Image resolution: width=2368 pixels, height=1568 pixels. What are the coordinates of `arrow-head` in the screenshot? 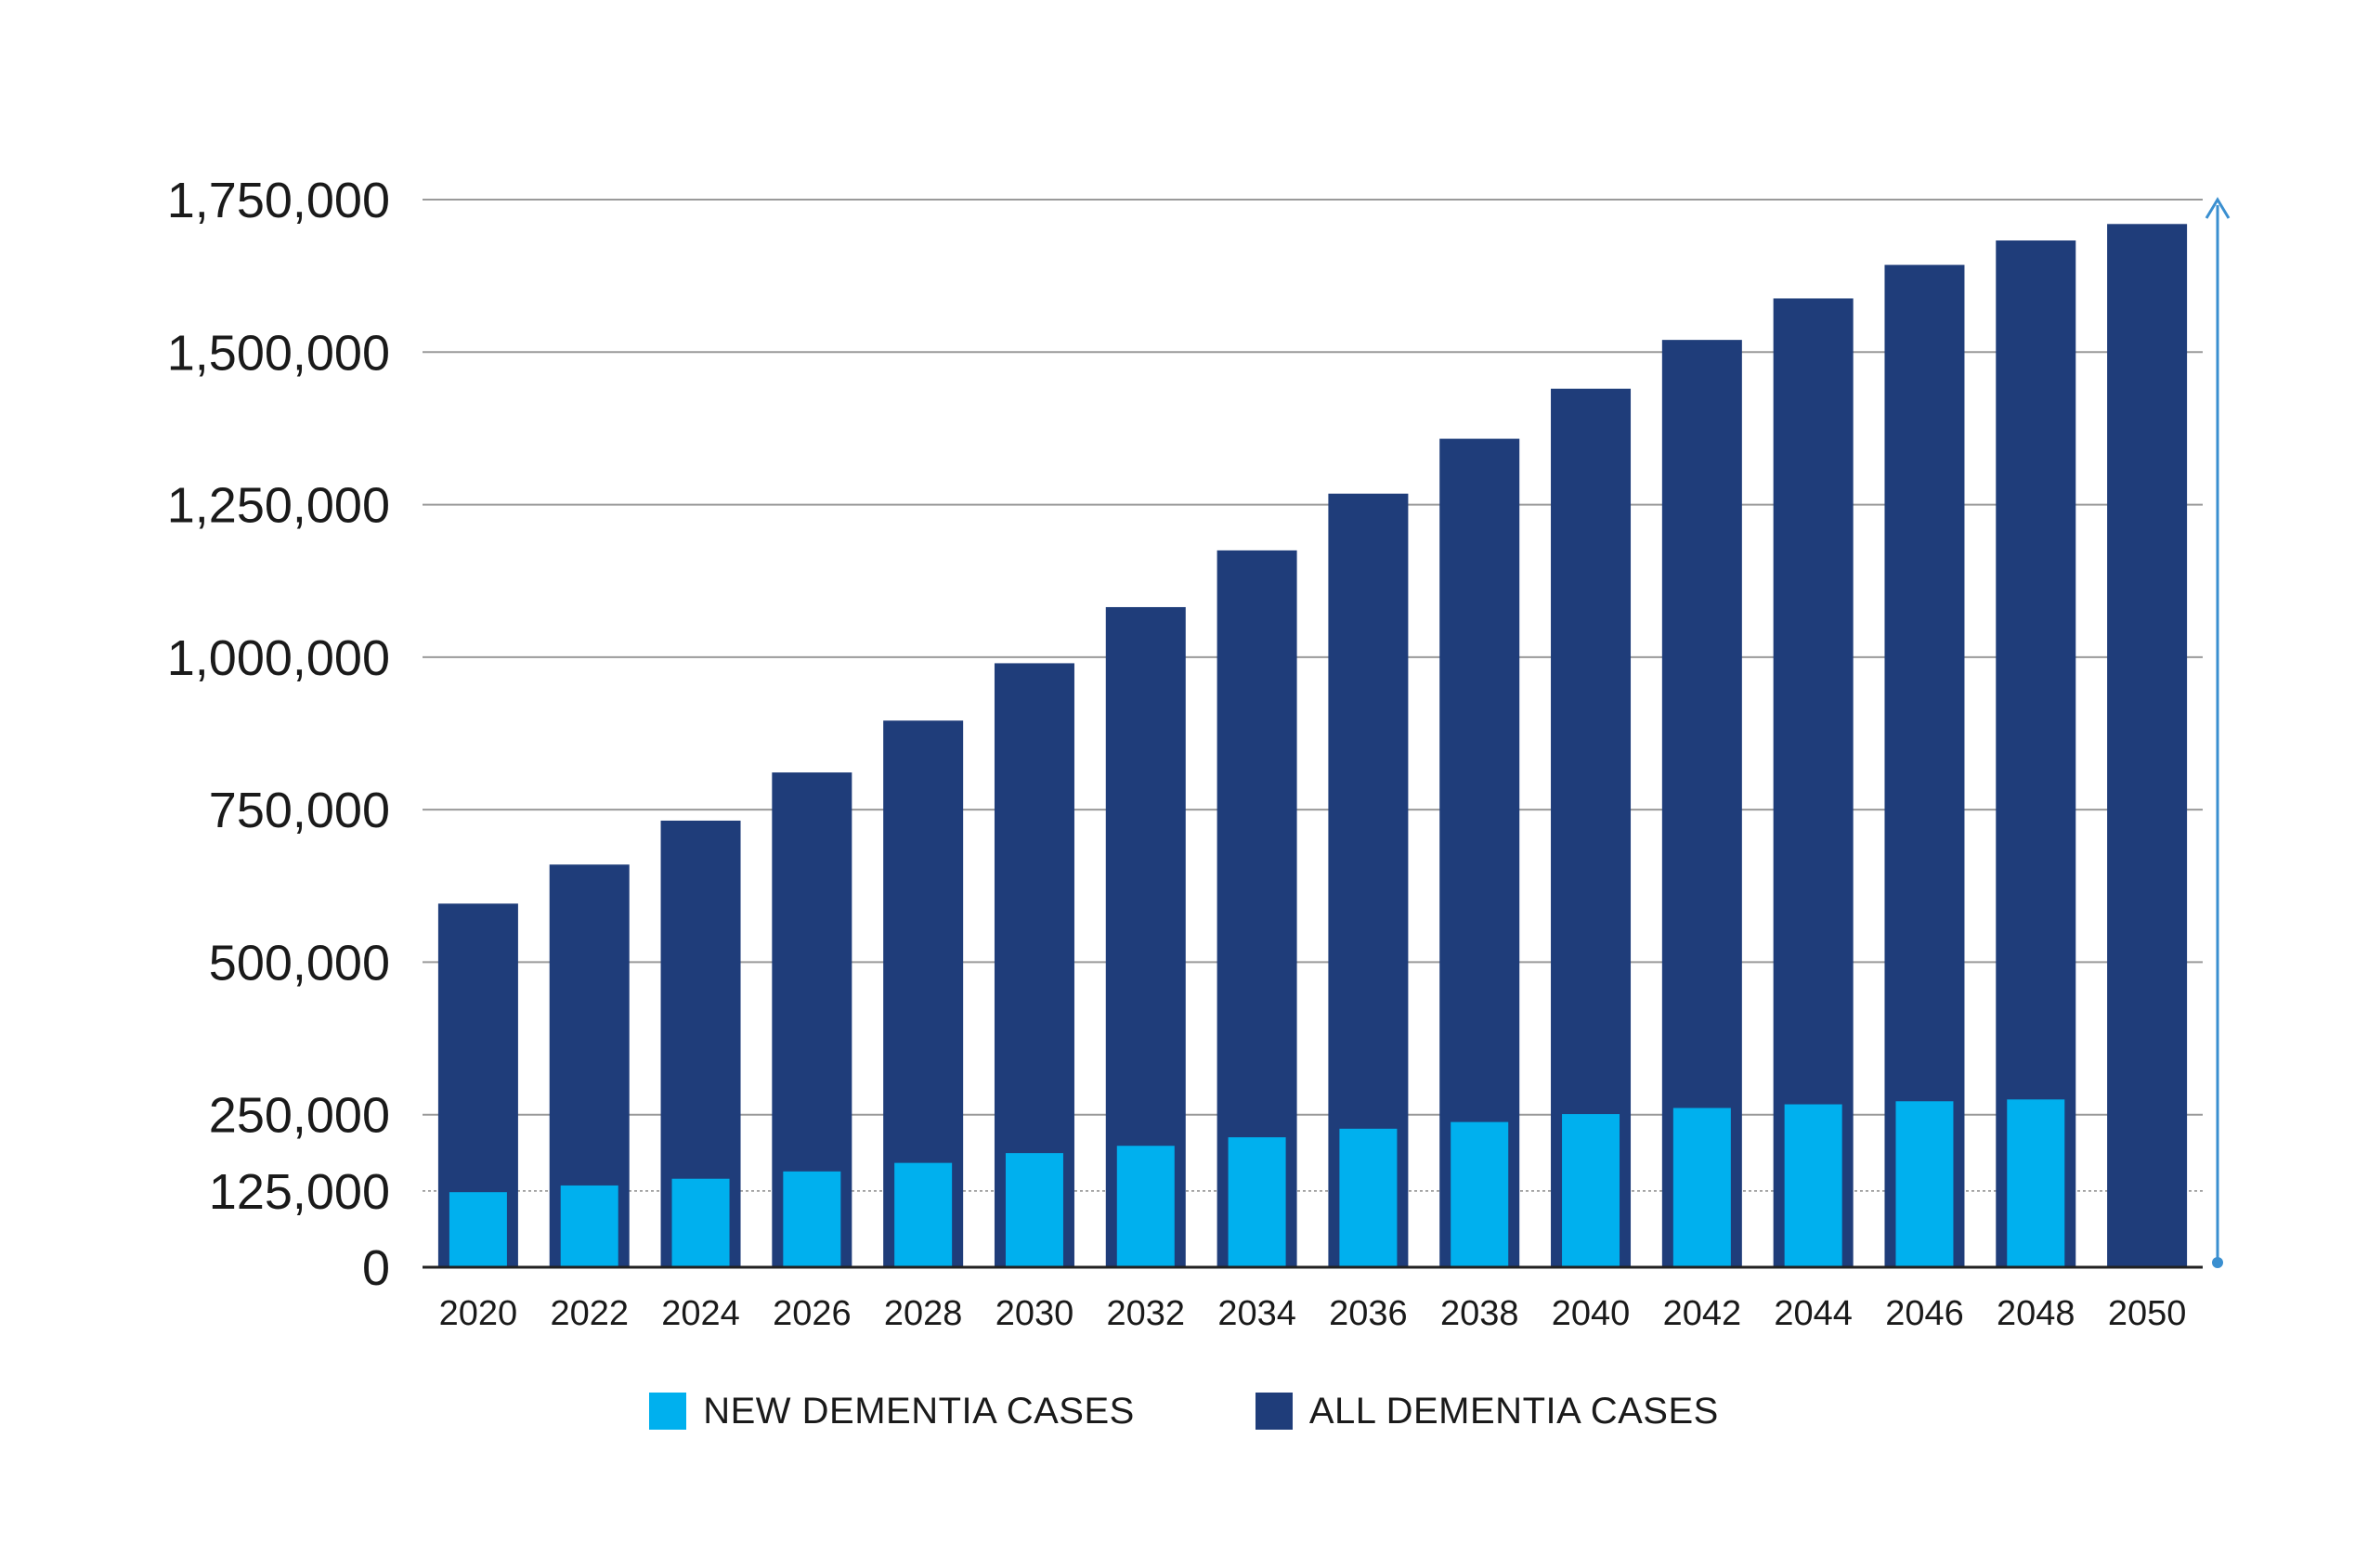 It's located at (2218, 208).